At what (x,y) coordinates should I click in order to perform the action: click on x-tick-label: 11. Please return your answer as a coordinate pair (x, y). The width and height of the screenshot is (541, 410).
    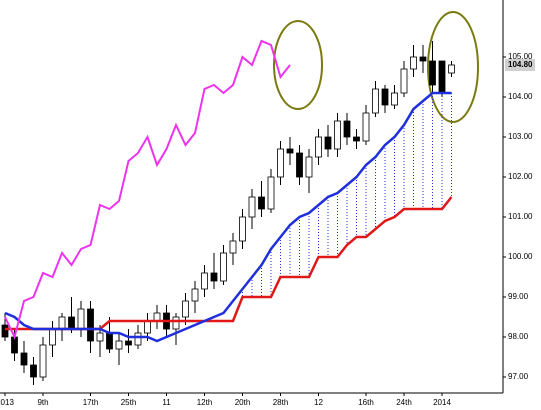
    Looking at the image, I should click on (166, 402).